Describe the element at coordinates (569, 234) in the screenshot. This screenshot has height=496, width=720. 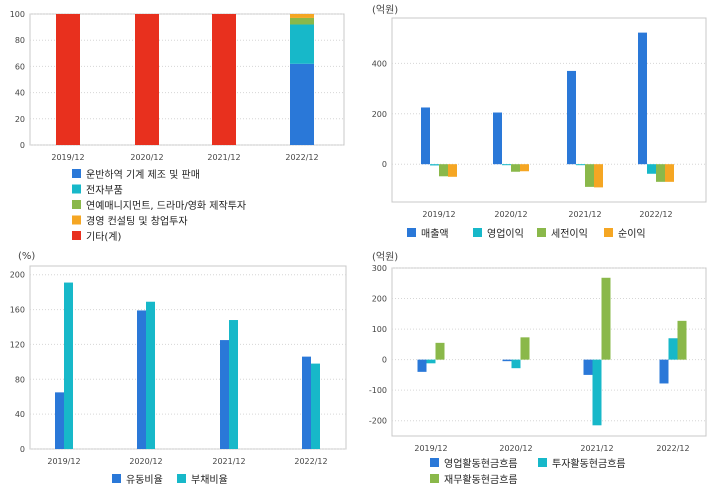
I see `income-legend-label: 세전이익` at that location.